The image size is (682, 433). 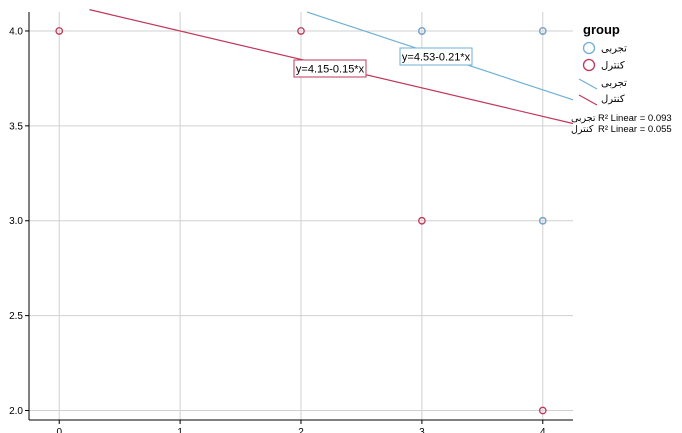 What do you see at coordinates (59, 430) in the screenshot?
I see `x-tick-label-0: 0` at bounding box center [59, 430].